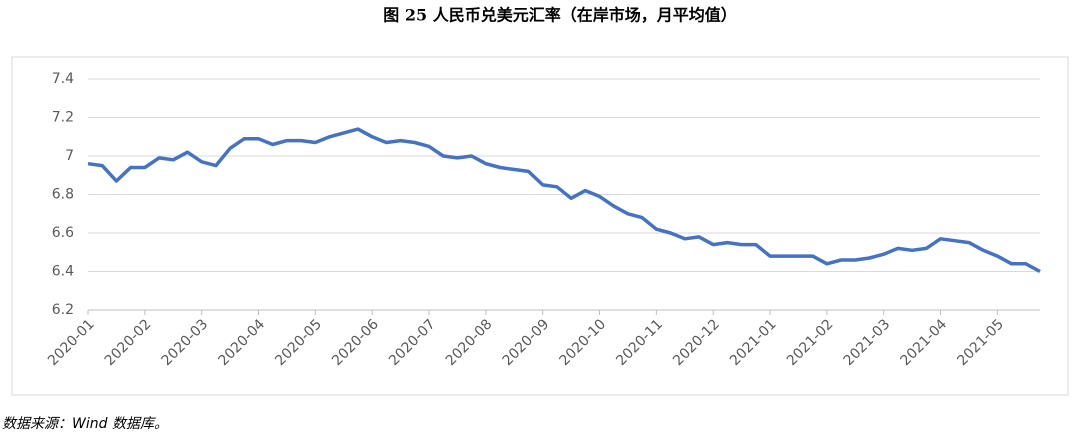 The height and width of the screenshot is (440, 1080). I want to click on x-tick-label: 2021-04, so click(924, 342).